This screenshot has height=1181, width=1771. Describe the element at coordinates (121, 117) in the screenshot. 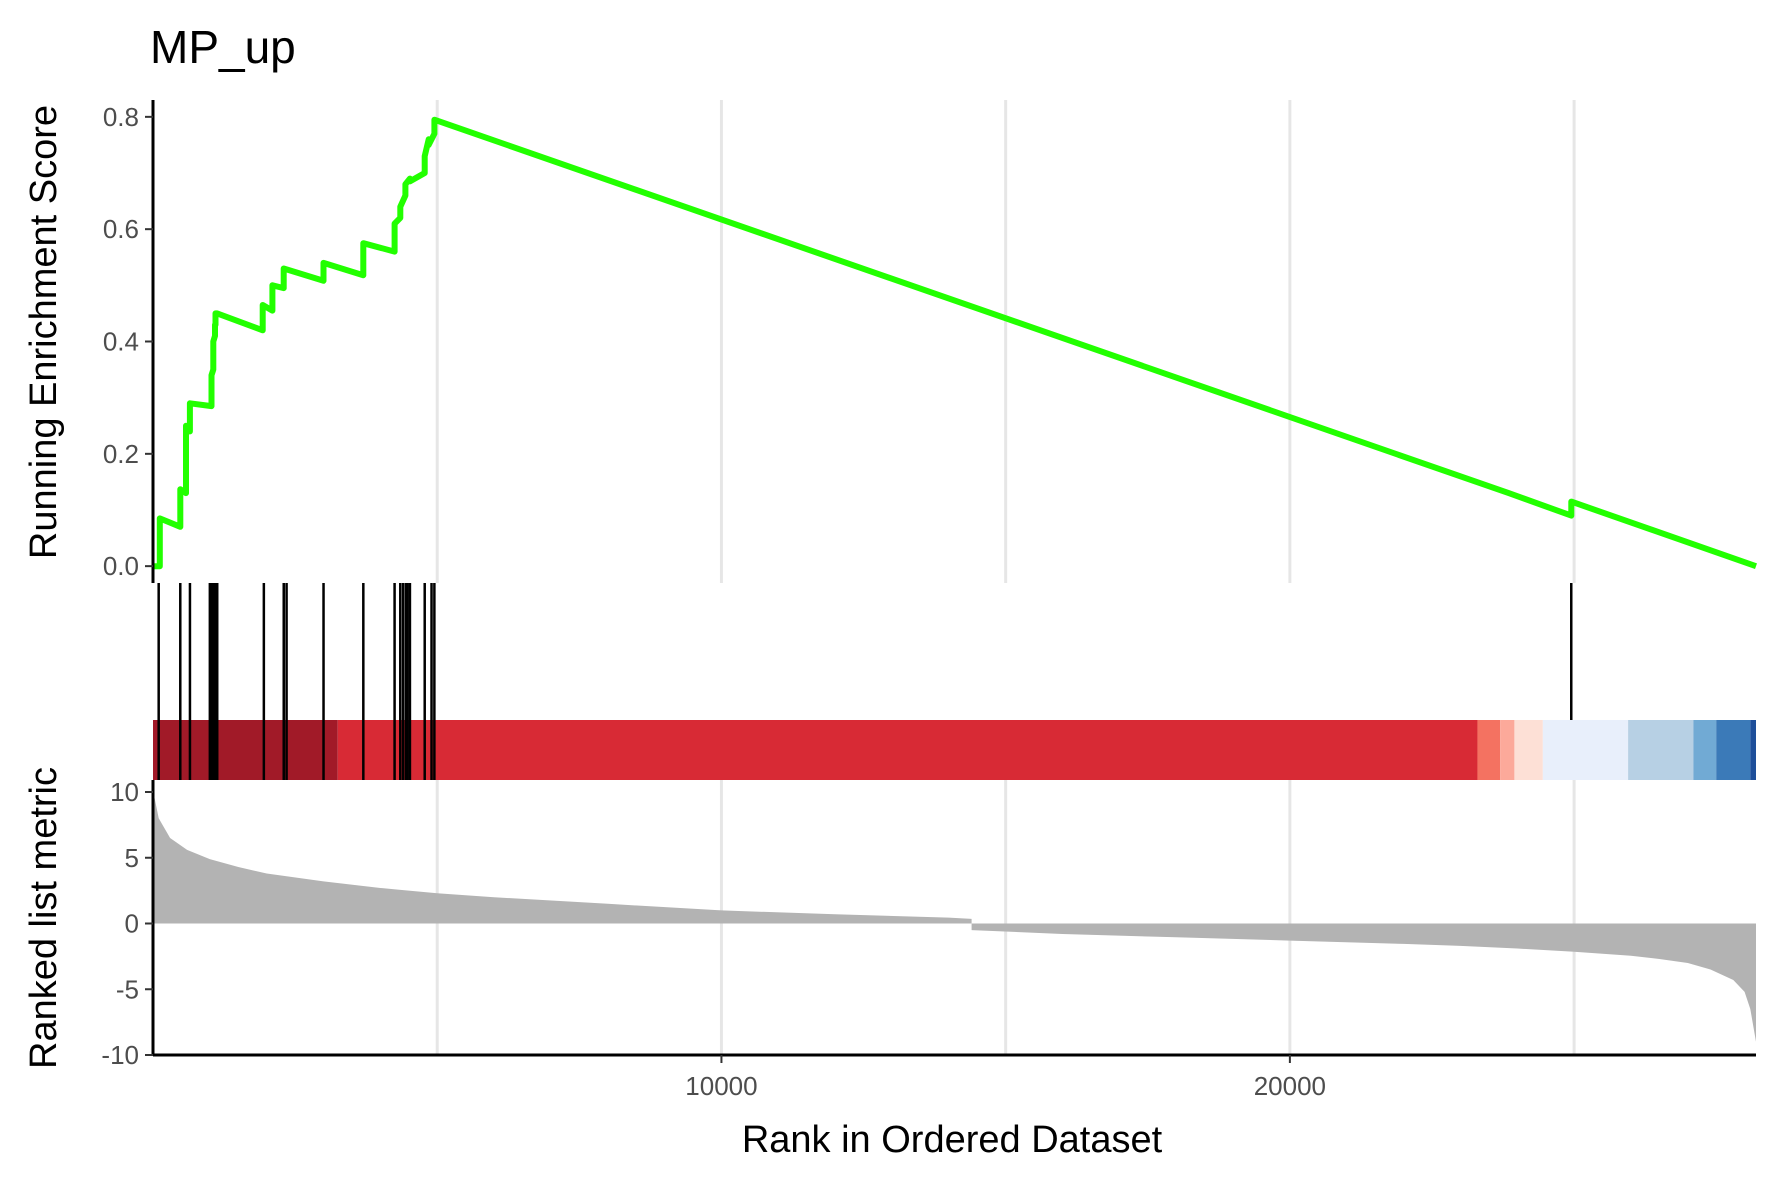

I see `enrichment-y-tick-label: 0.8` at that location.